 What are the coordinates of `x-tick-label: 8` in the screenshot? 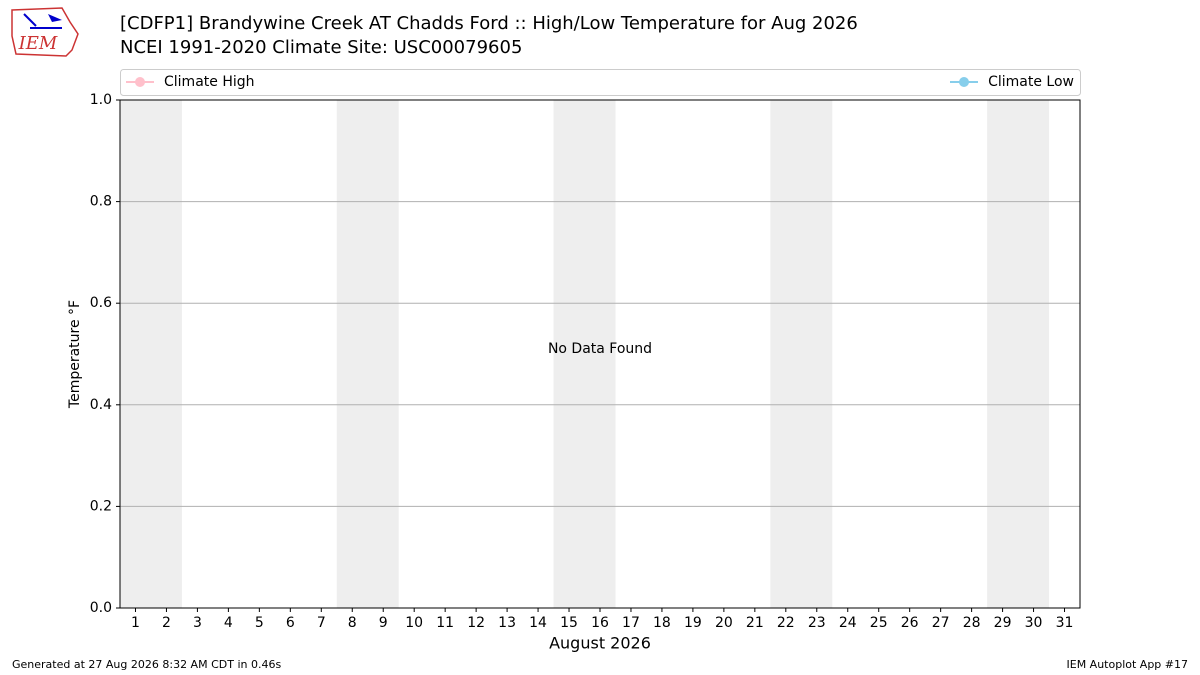 It's located at (352, 623).